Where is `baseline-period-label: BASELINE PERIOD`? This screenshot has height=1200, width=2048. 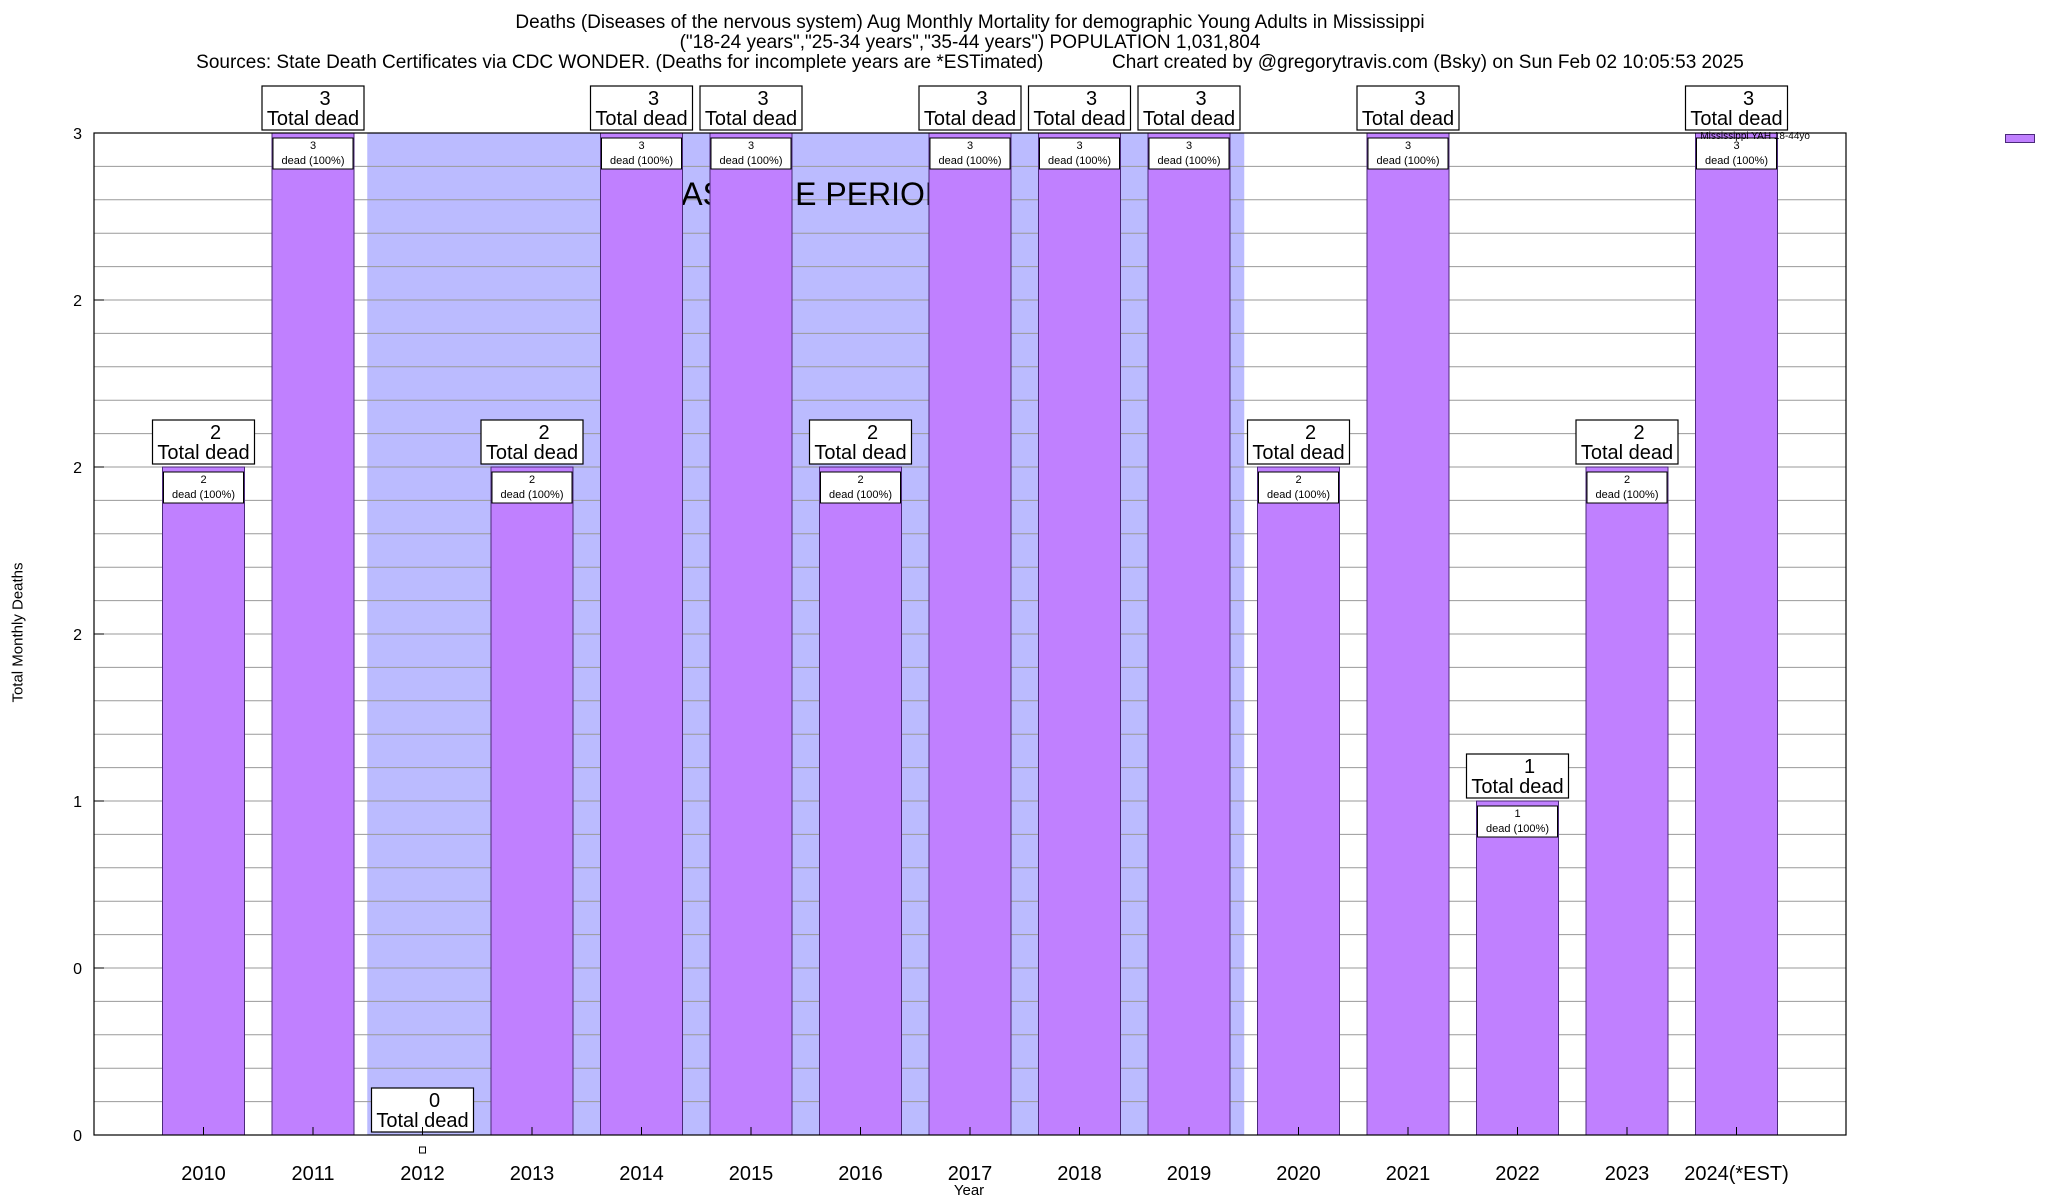
baseline-period-label: BASELINE PERIOD is located at coordinates (804, 194).